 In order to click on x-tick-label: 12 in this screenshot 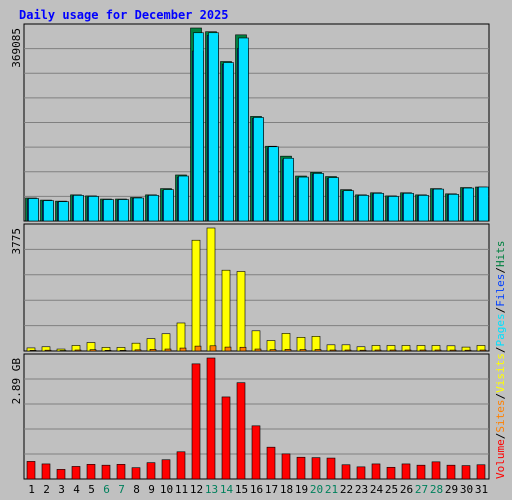, I will do `click(196, 489)`.